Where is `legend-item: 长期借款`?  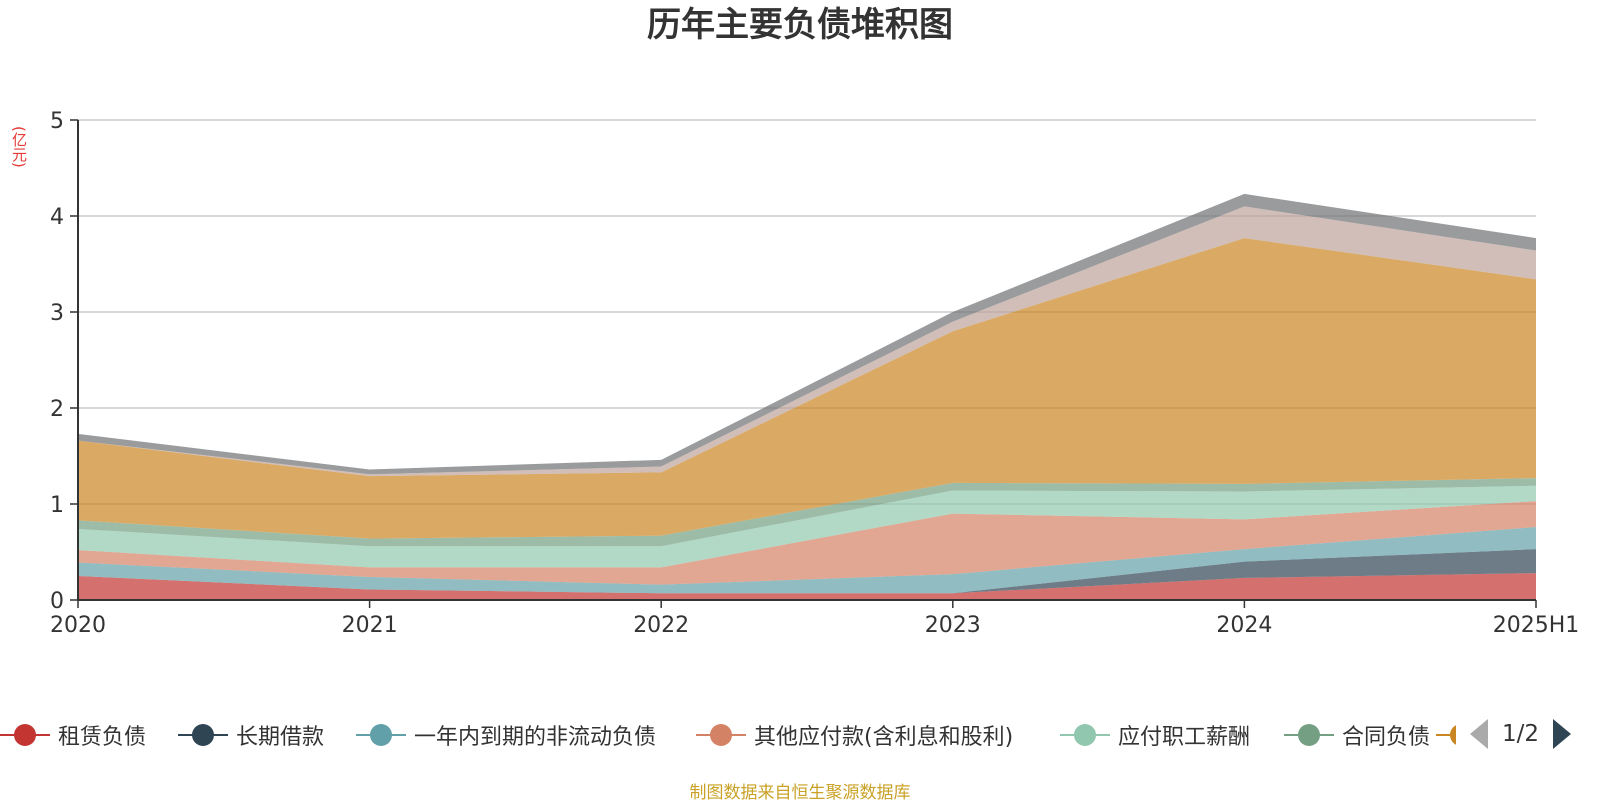 legend-item: 长期借款 is located at coordinates (251, 735).